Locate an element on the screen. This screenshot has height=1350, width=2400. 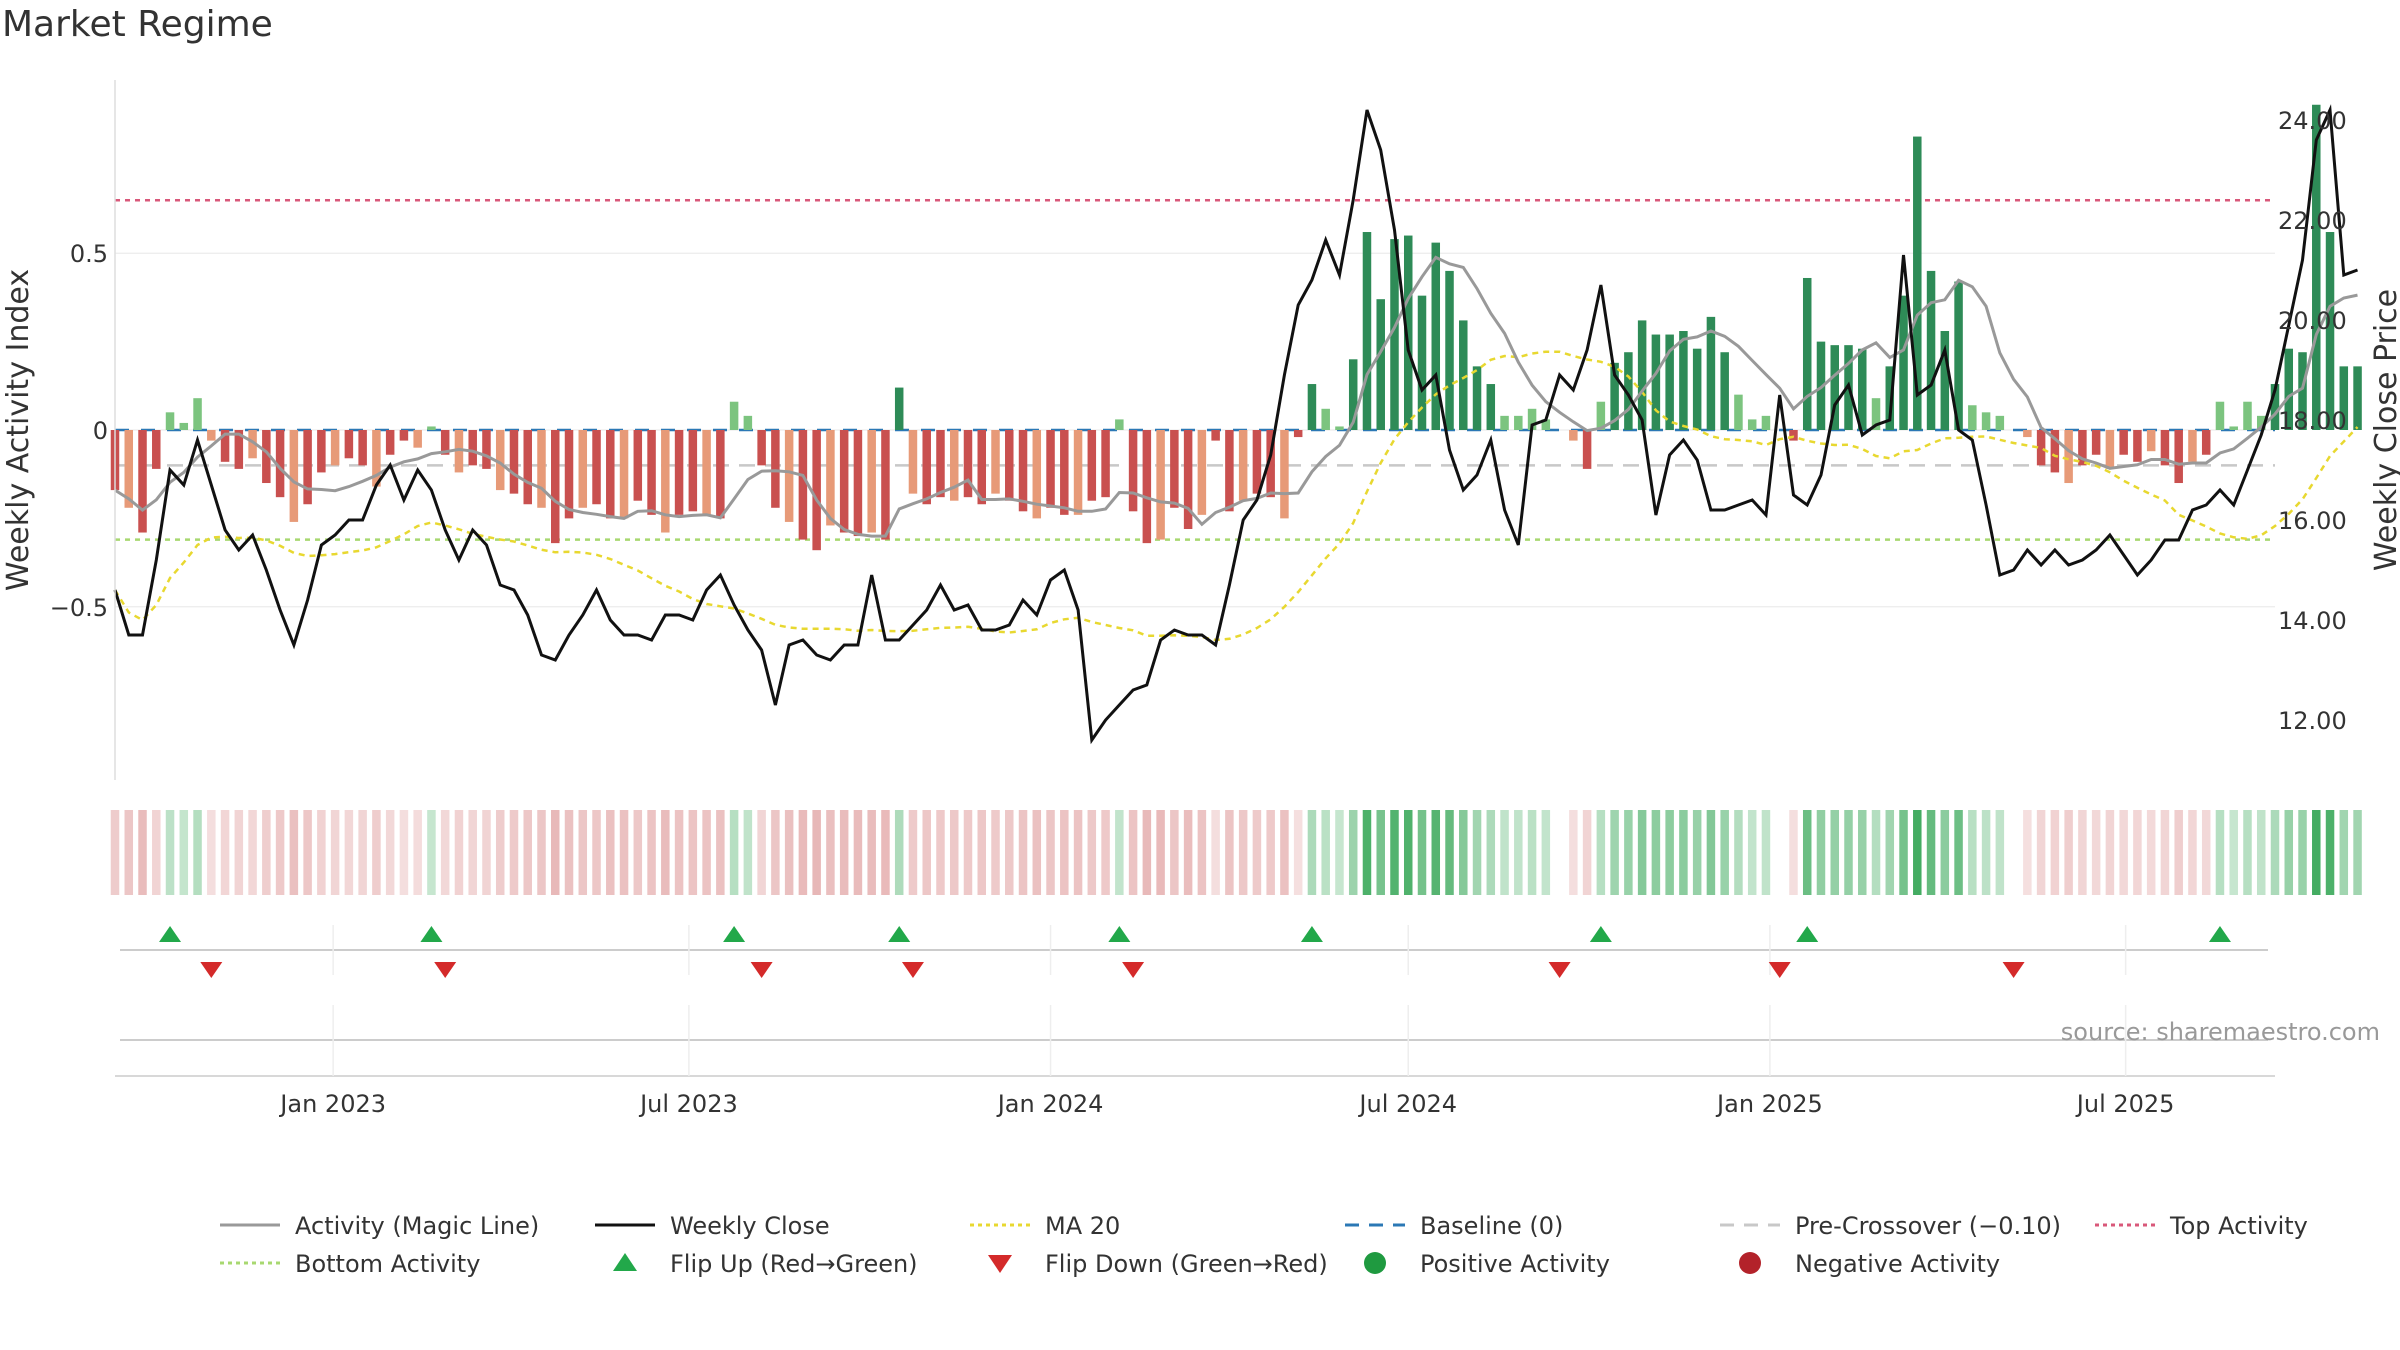
x-tick-label: Jul 2023 is located at coordinates (688, 1104).